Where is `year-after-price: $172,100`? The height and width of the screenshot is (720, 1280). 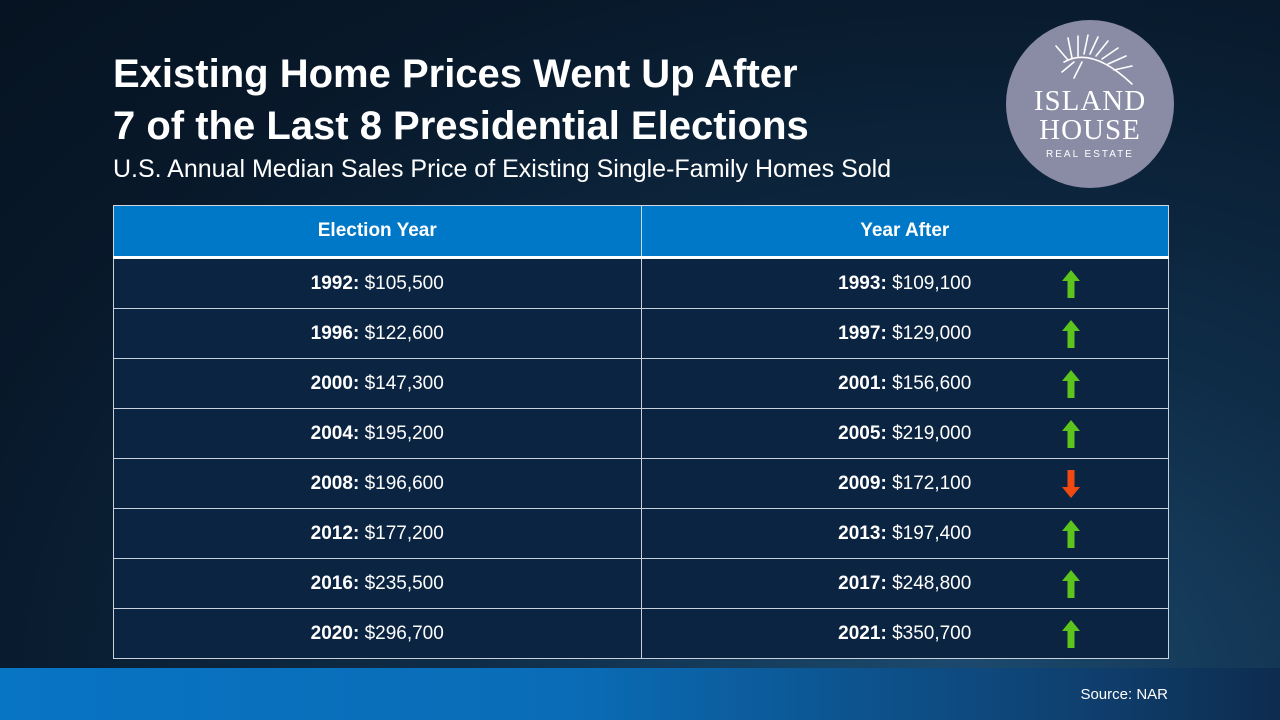
year-after-price: $172,100 is located at coordinates (932, 483).